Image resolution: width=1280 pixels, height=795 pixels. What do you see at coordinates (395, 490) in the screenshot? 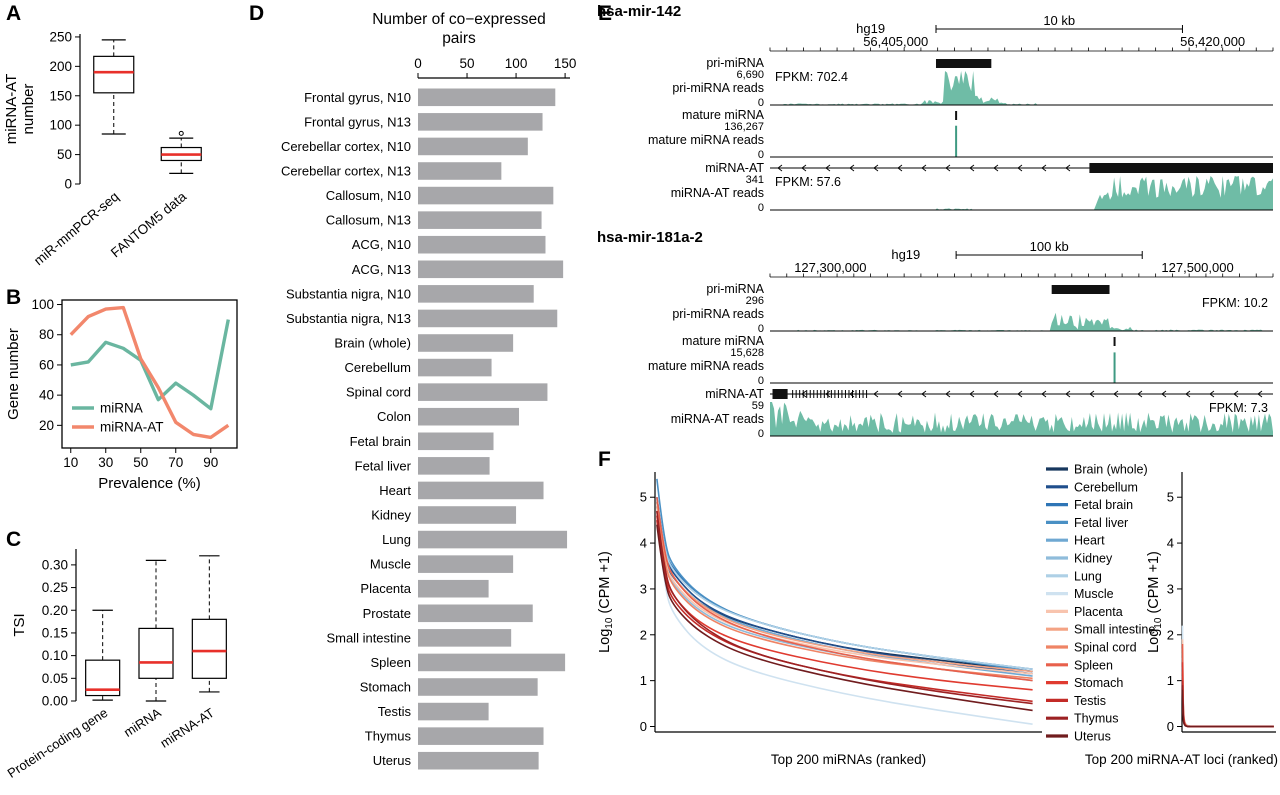
I see `bar-label: Heart` at bounding box center [395, 490].